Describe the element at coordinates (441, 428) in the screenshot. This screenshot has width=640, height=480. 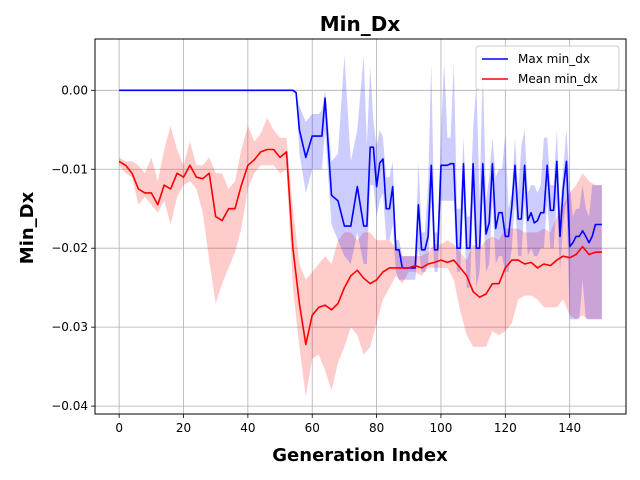
I see `x-tick-label: 100` at that location.